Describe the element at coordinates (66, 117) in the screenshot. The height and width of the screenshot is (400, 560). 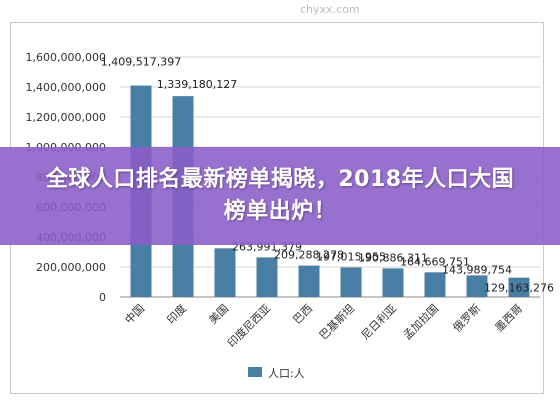
I see `y-tick-label: 1,200,000,000` at that location.